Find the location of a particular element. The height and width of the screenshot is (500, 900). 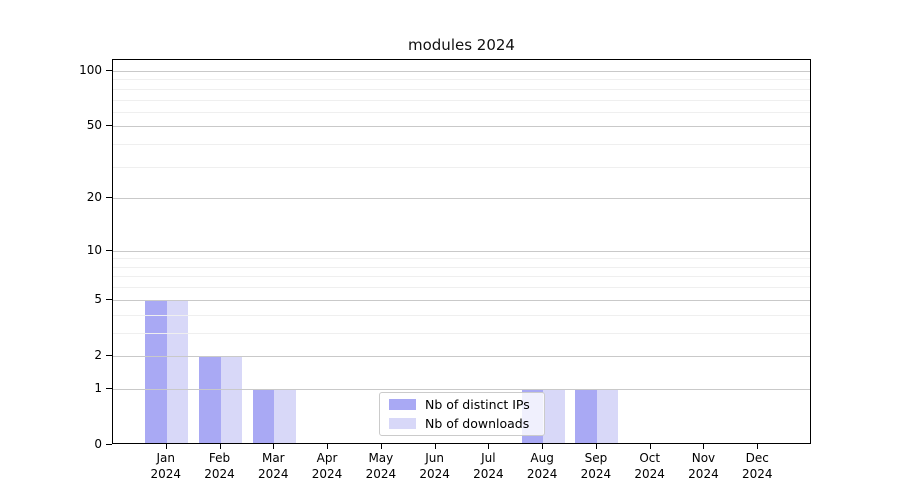

y-tick-label: 50 is located at coordinates (94, 125).